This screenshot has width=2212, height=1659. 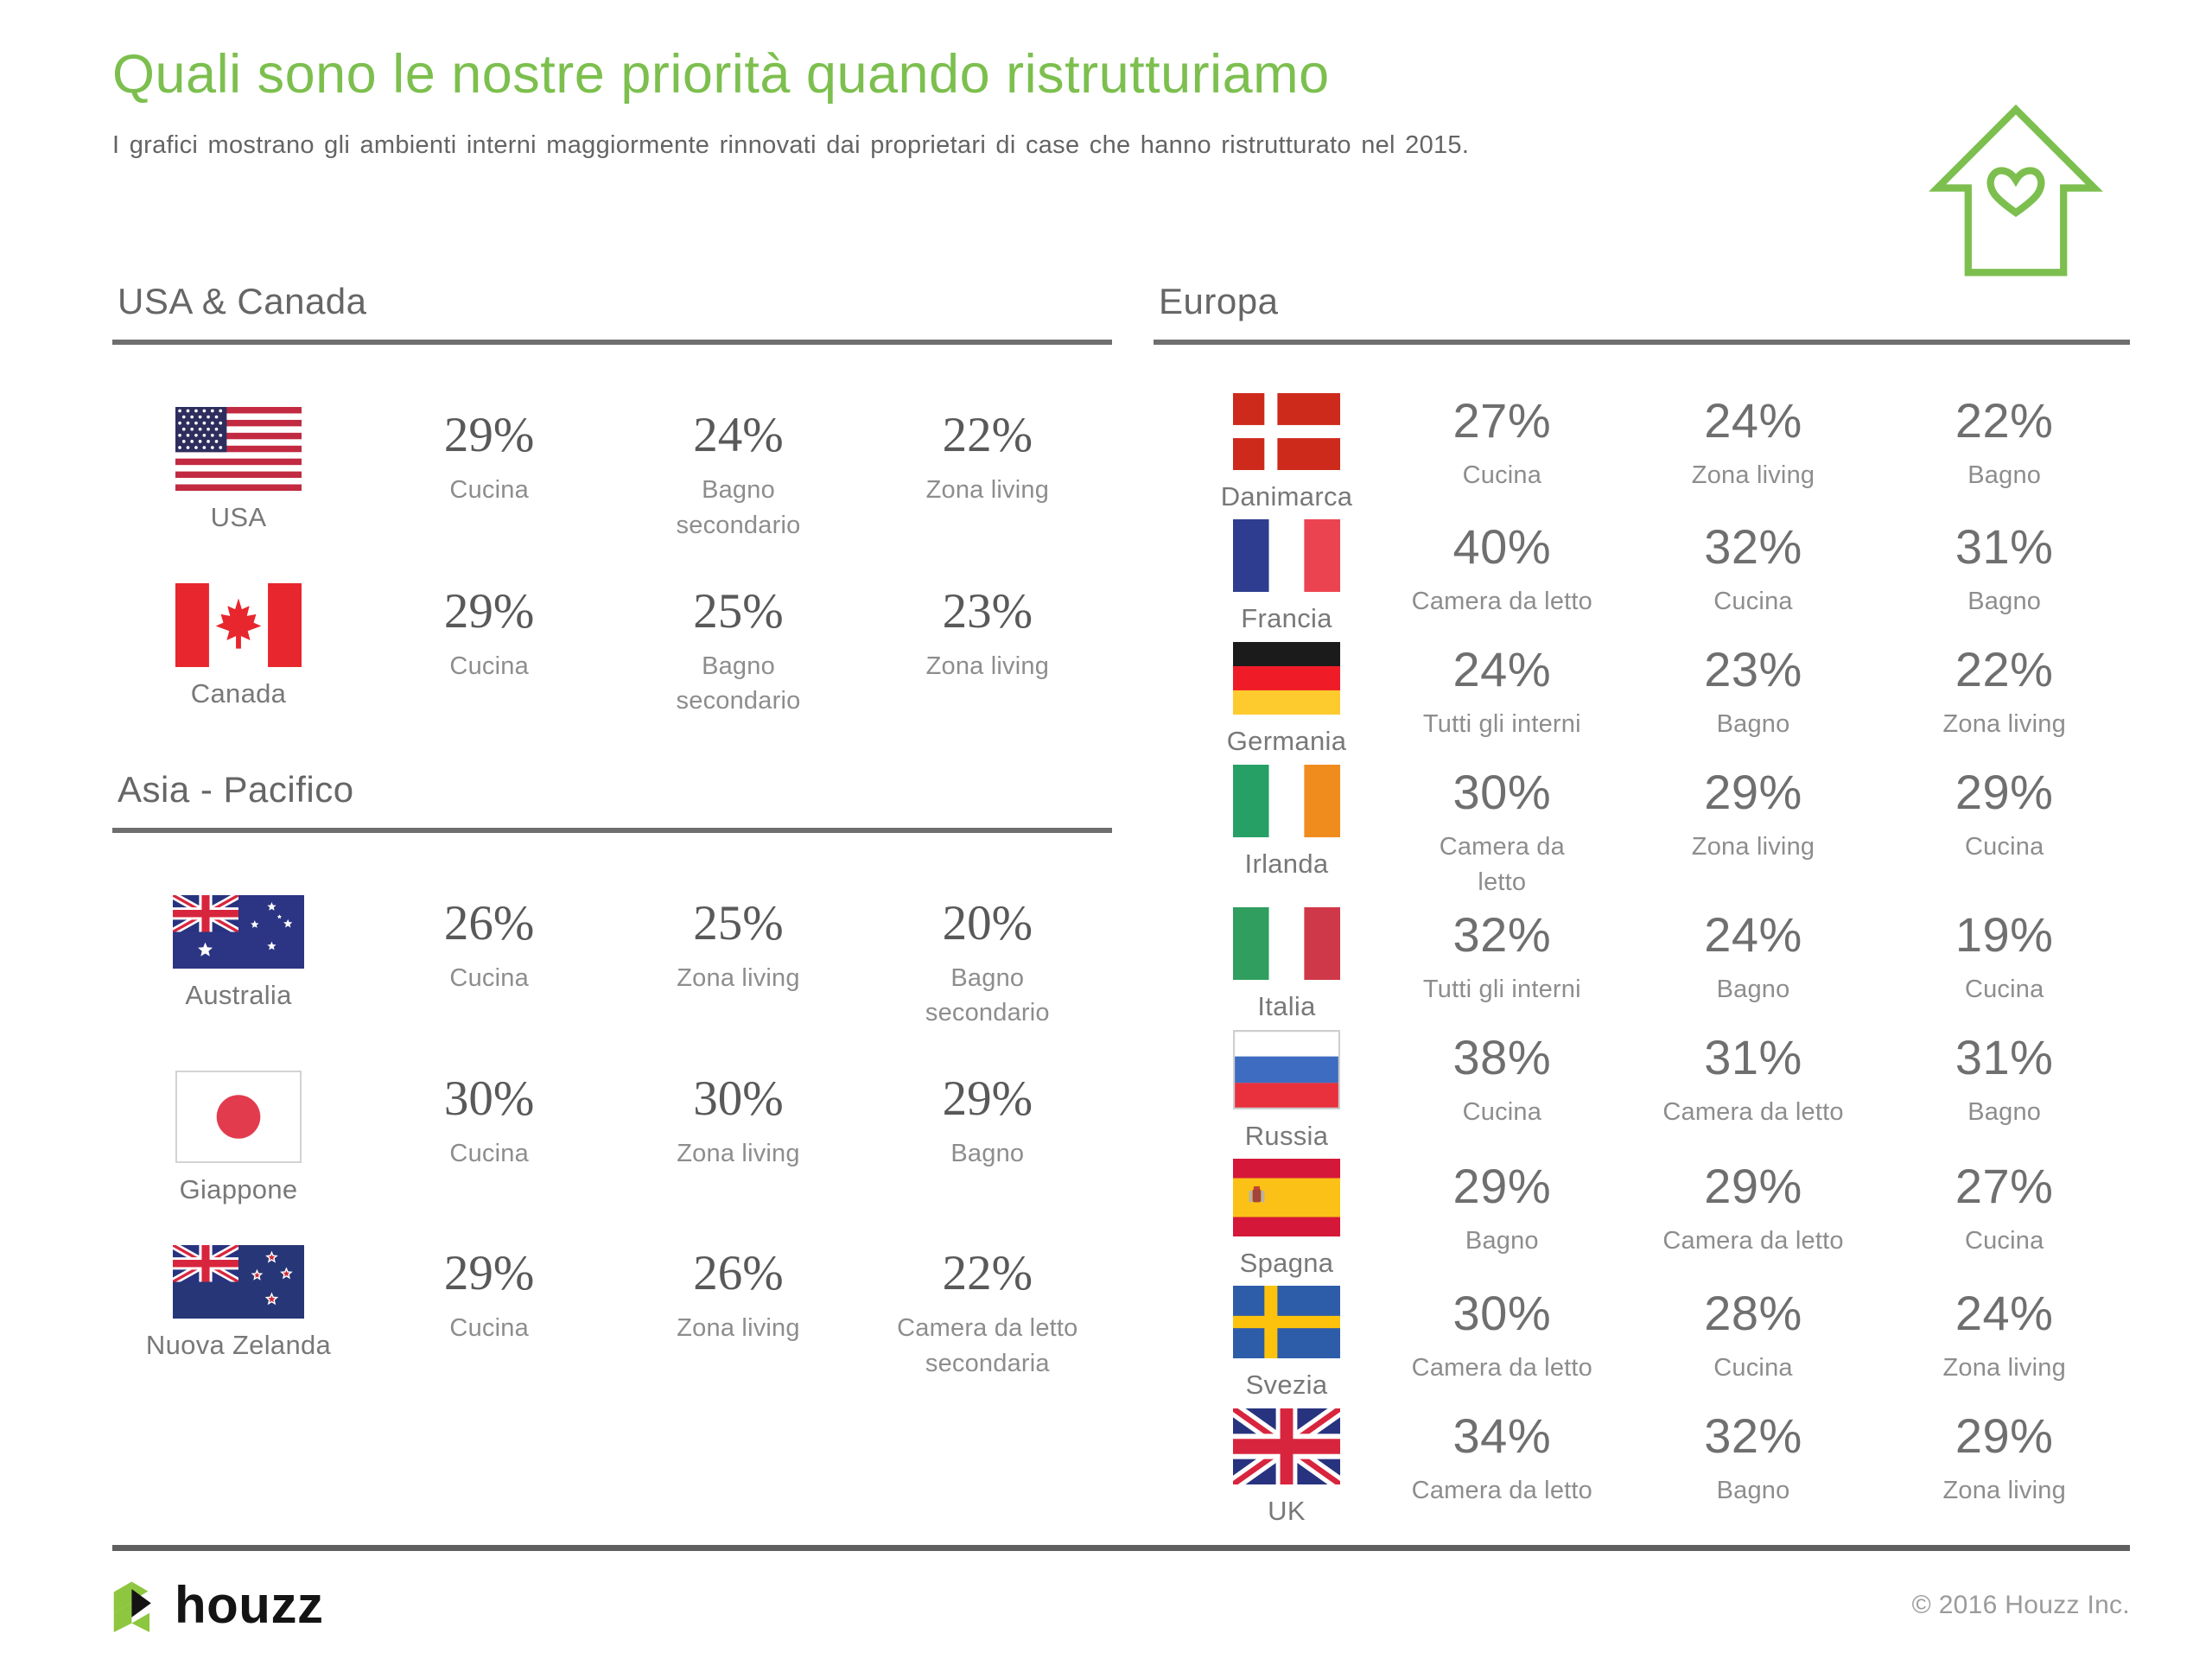 I want to click on stat-russia-2: 31% Bagno, so click(x=2004, y=1091).